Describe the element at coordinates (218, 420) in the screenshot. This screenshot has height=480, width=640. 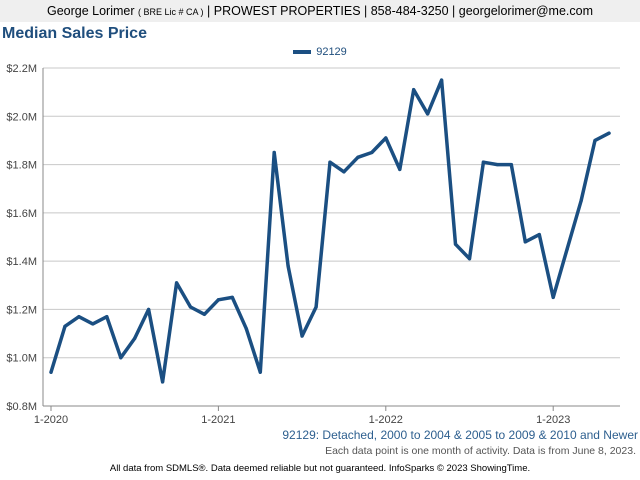
I see `x-tick-label: 1-2021` at that location.